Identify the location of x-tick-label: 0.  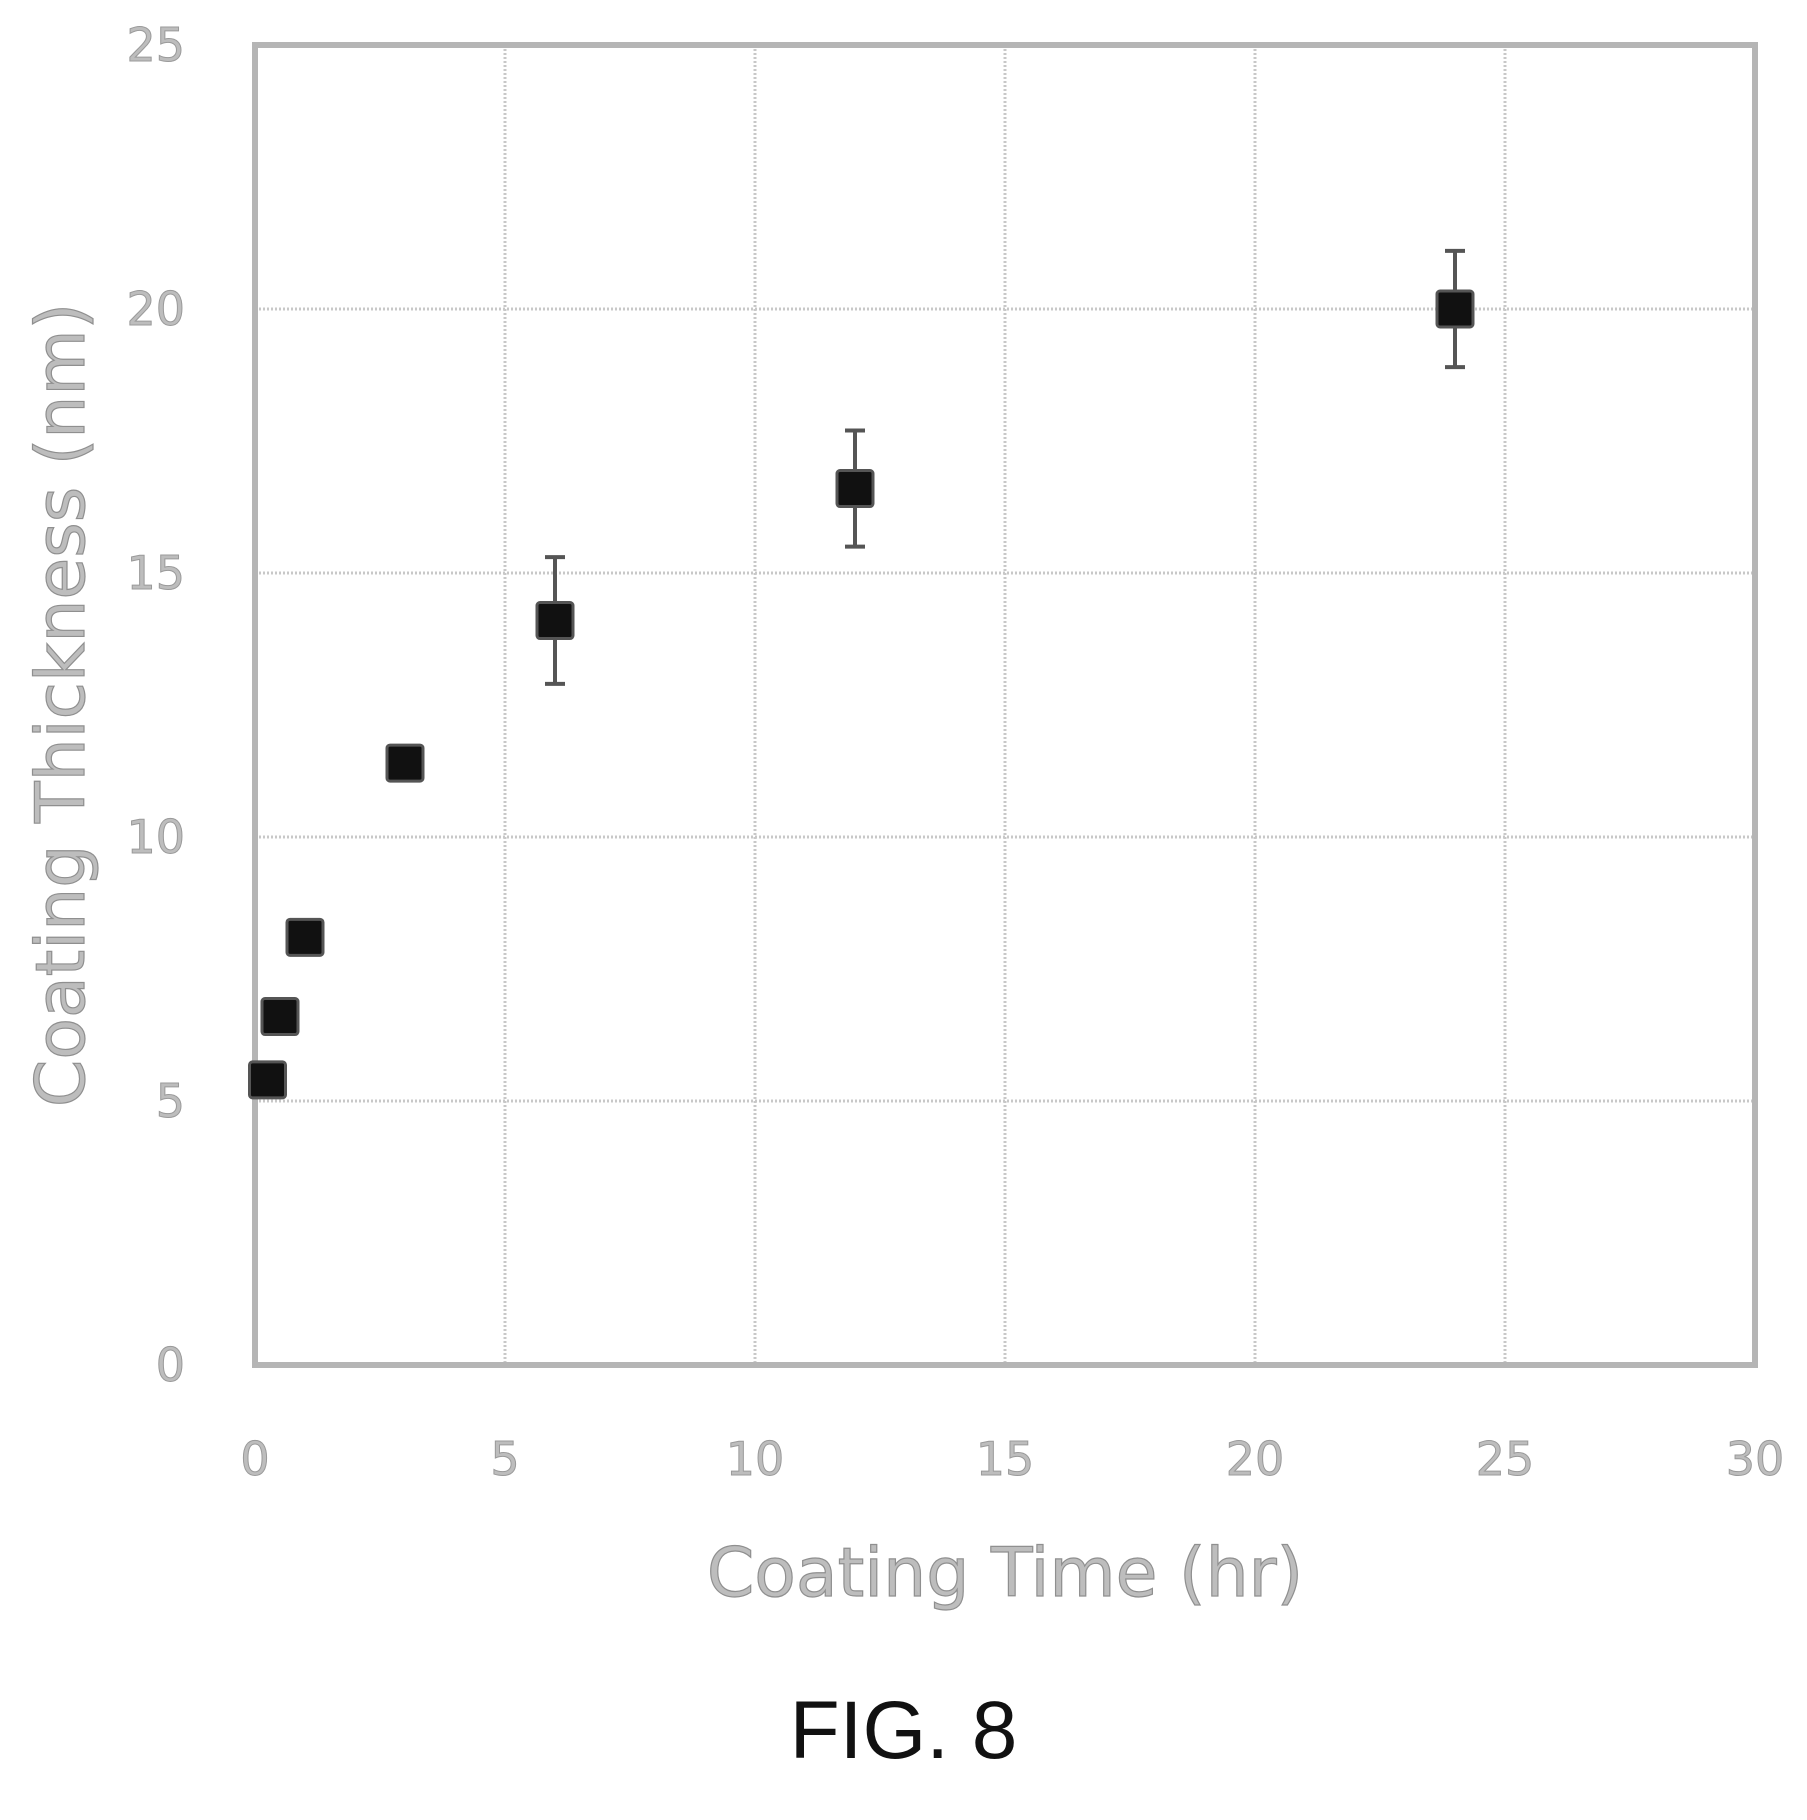
(254, 1459).